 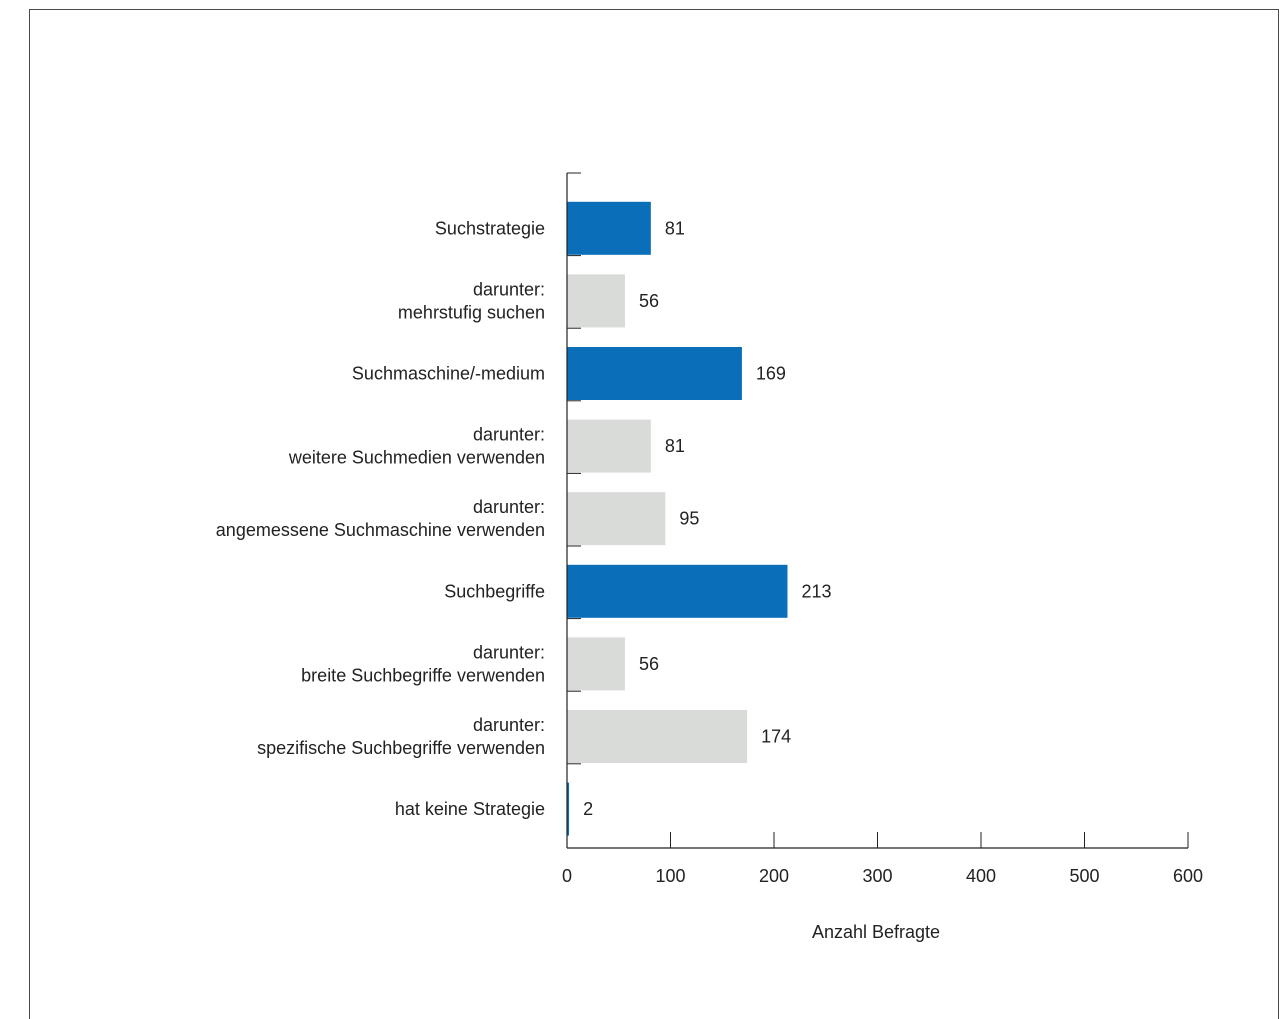 I want to click on category-label: Suchstrategie, so click(x=490, y=228).